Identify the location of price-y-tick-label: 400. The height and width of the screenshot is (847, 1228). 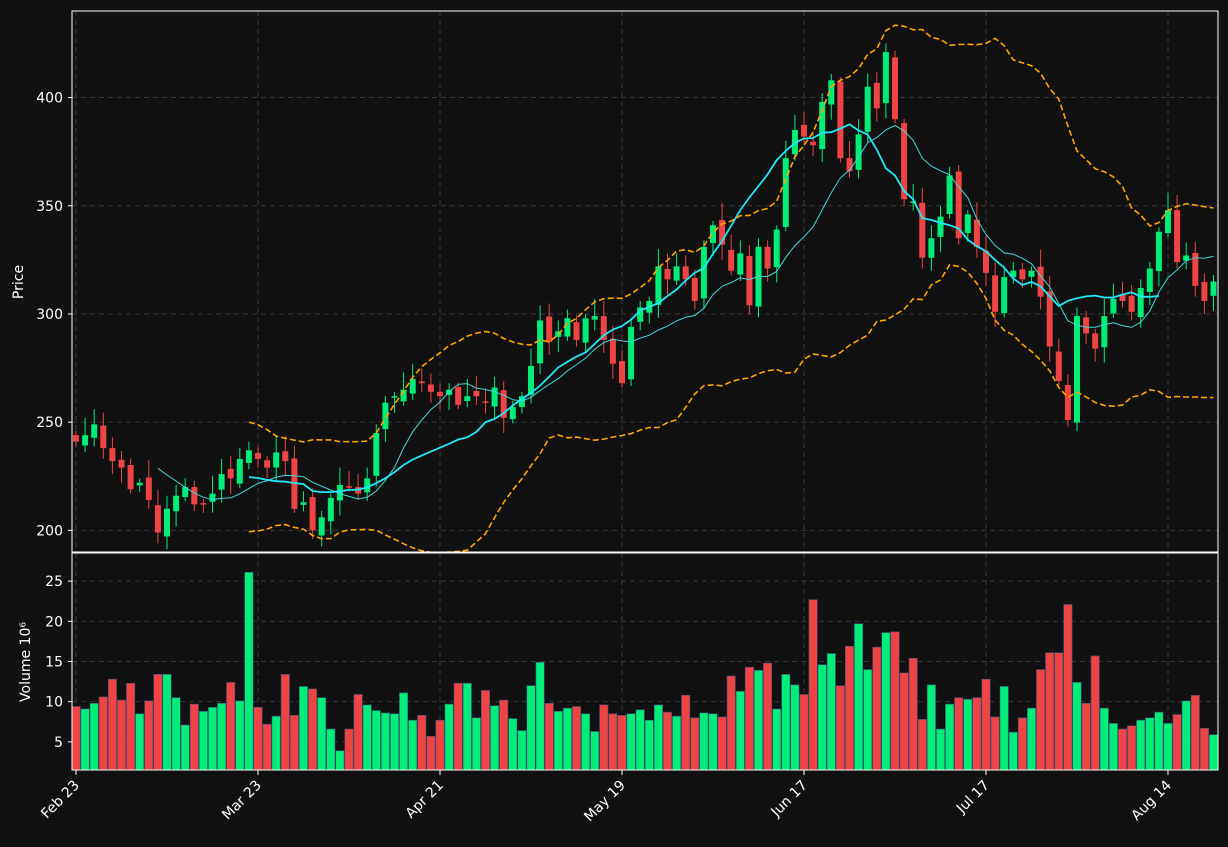
(49, 99).